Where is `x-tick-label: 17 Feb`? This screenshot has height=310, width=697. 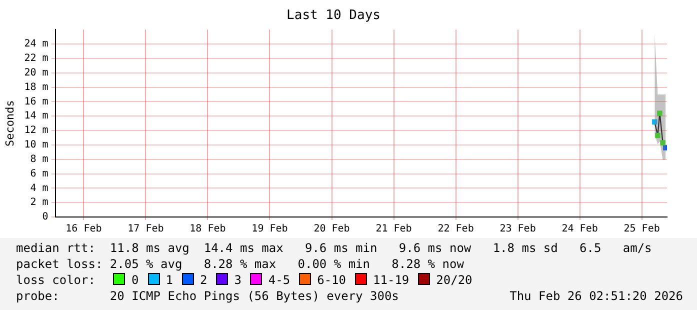
x-tick-label: 17 Feb is located at coordinates (146, 229).